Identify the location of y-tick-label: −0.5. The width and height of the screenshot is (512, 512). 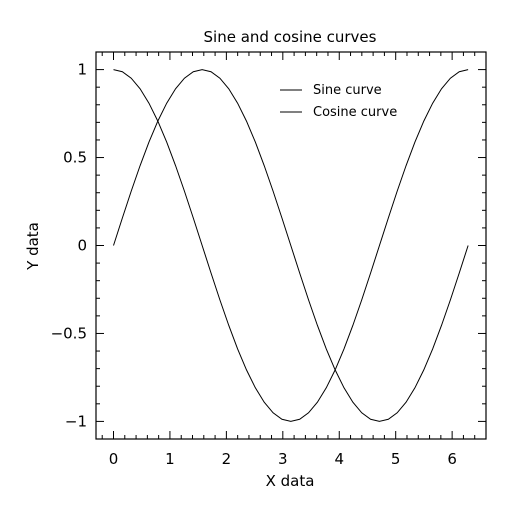
(69, 333).